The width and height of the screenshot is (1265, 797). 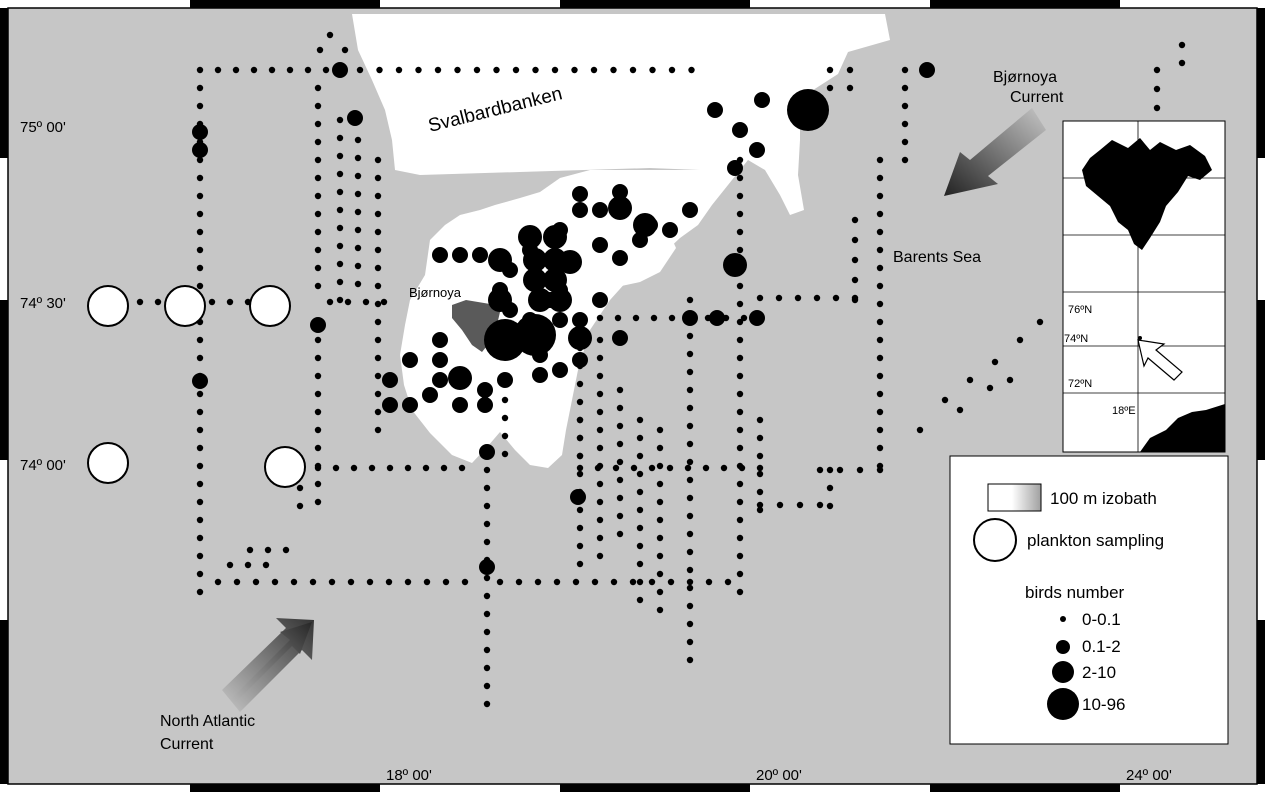 What do you see at coordinates (1182, 428) in the screenshot?
I see `inset-norway-coast` at bounding box center [1182, 428].